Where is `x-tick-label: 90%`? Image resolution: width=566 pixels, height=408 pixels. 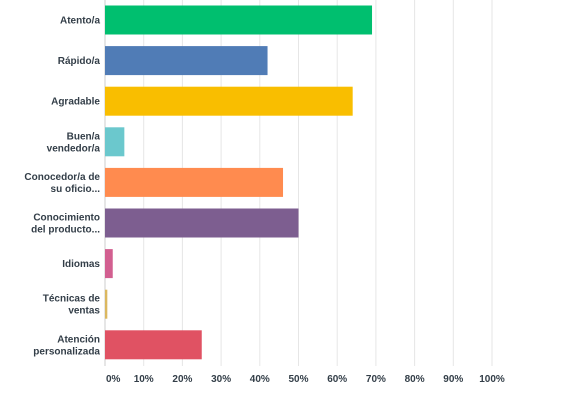
x-tick-label: 90% is located at coordinates (453, 379).